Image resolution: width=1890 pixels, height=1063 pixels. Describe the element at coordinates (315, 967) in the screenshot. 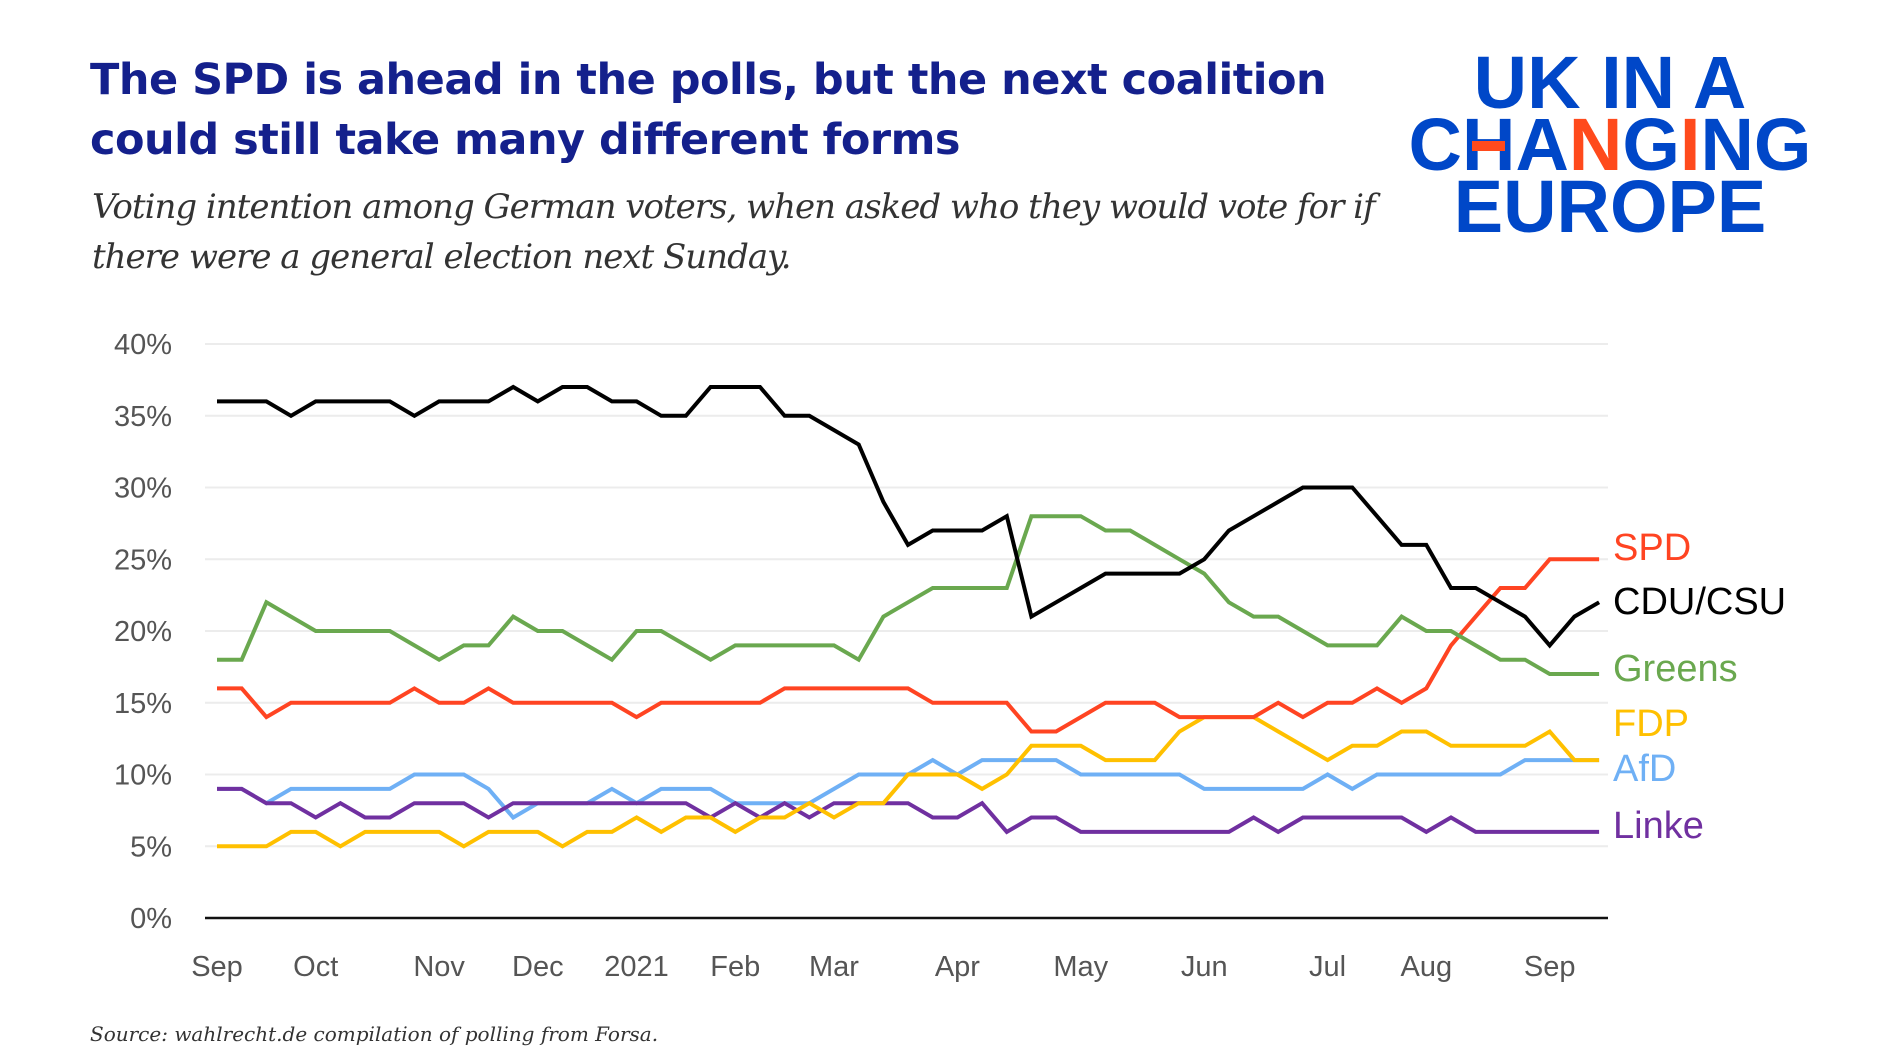

I see `x-tick-label: Oct` at that location.